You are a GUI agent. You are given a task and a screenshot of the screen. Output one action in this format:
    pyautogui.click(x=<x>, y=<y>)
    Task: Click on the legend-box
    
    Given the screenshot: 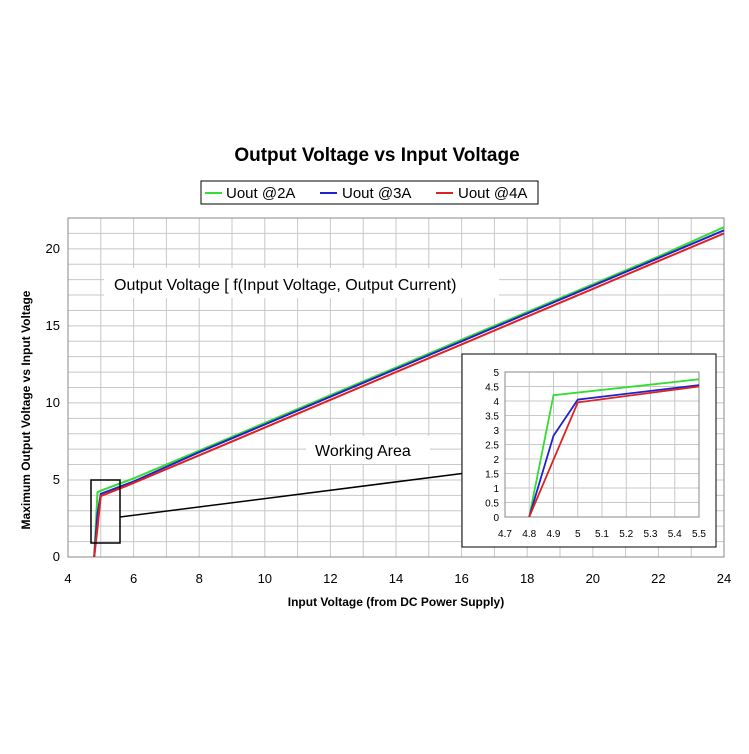 What is the action you would take?
    pyautogui.click(x=369, y=192)
    